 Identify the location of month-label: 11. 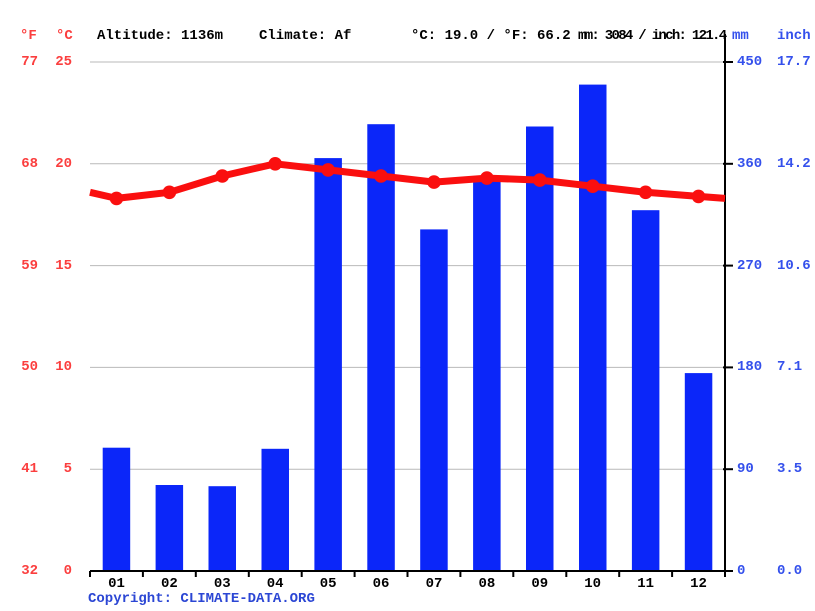
(645, 584).